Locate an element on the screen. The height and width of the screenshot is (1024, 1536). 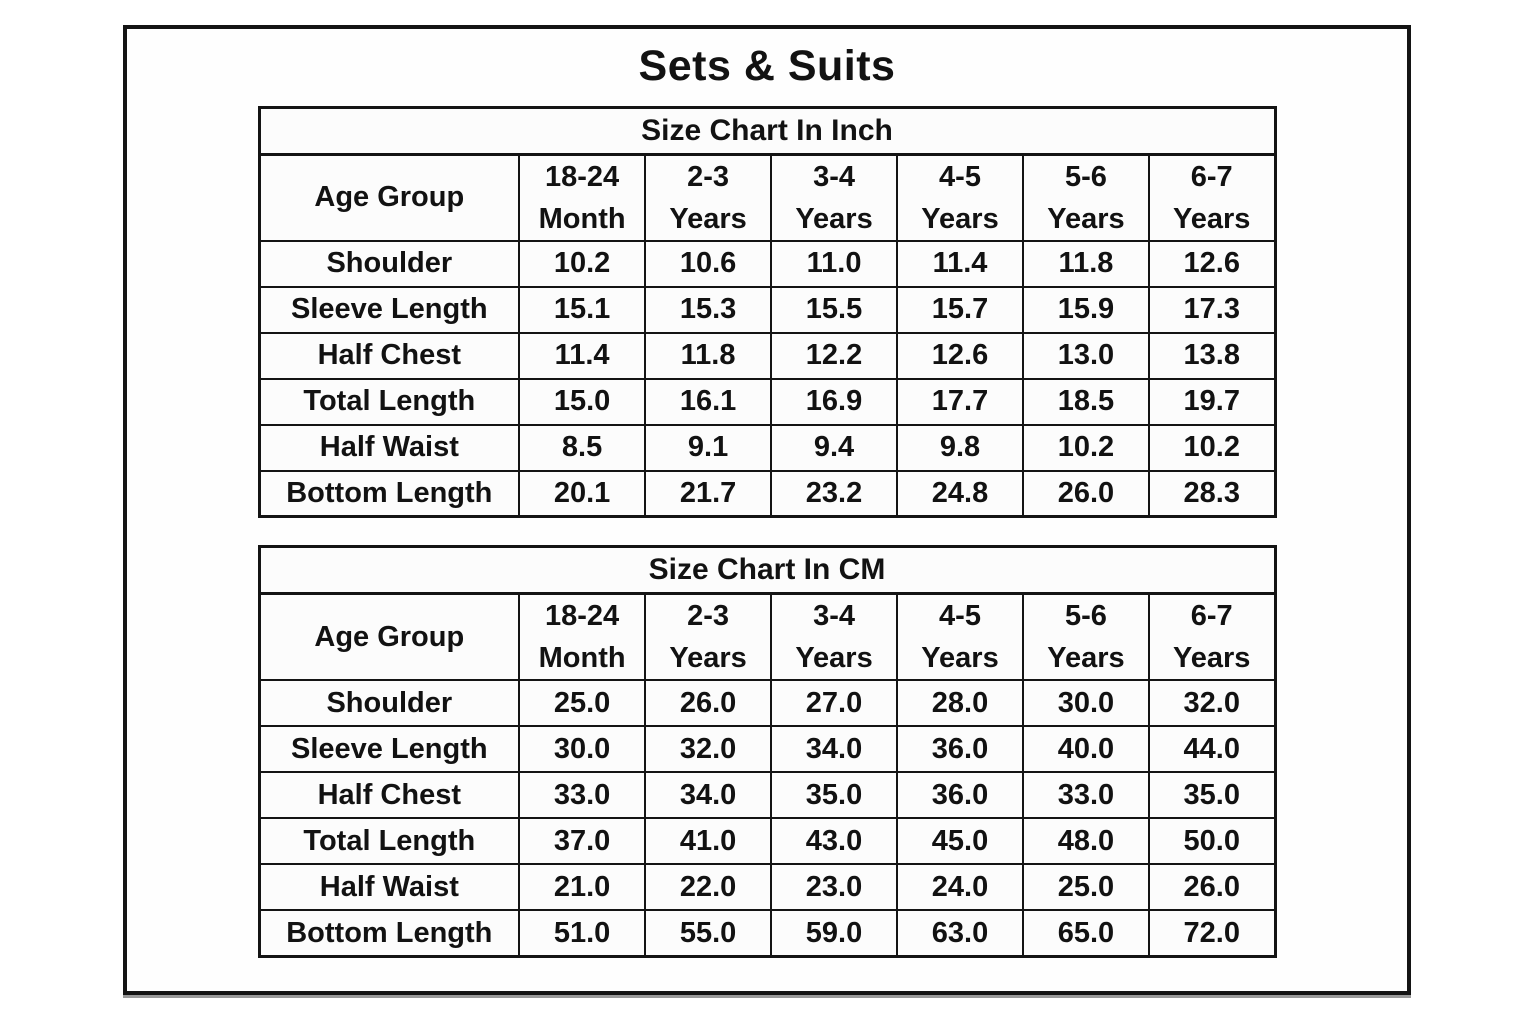
measurement-value: 20.1 is located at coordinates (582, 493).